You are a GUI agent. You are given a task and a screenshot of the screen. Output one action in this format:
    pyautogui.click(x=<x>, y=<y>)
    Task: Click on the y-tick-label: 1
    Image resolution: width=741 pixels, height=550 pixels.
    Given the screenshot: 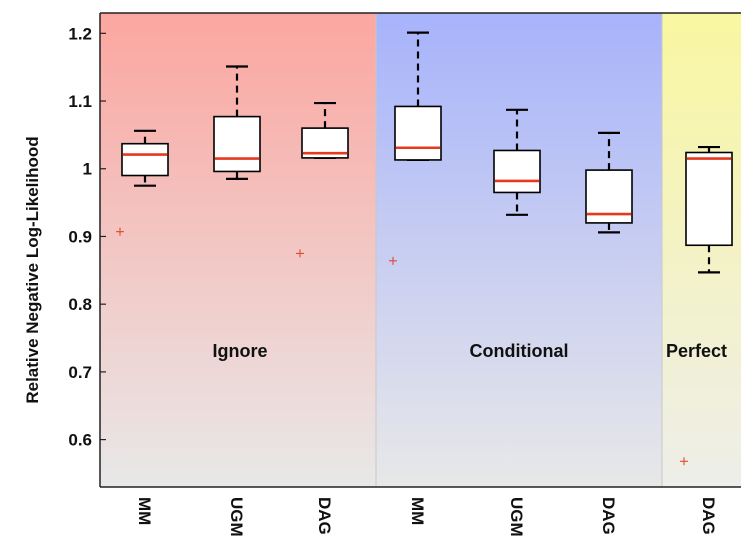 What is the action you would take?
    pyautogui.click(x=87, y=169)
    